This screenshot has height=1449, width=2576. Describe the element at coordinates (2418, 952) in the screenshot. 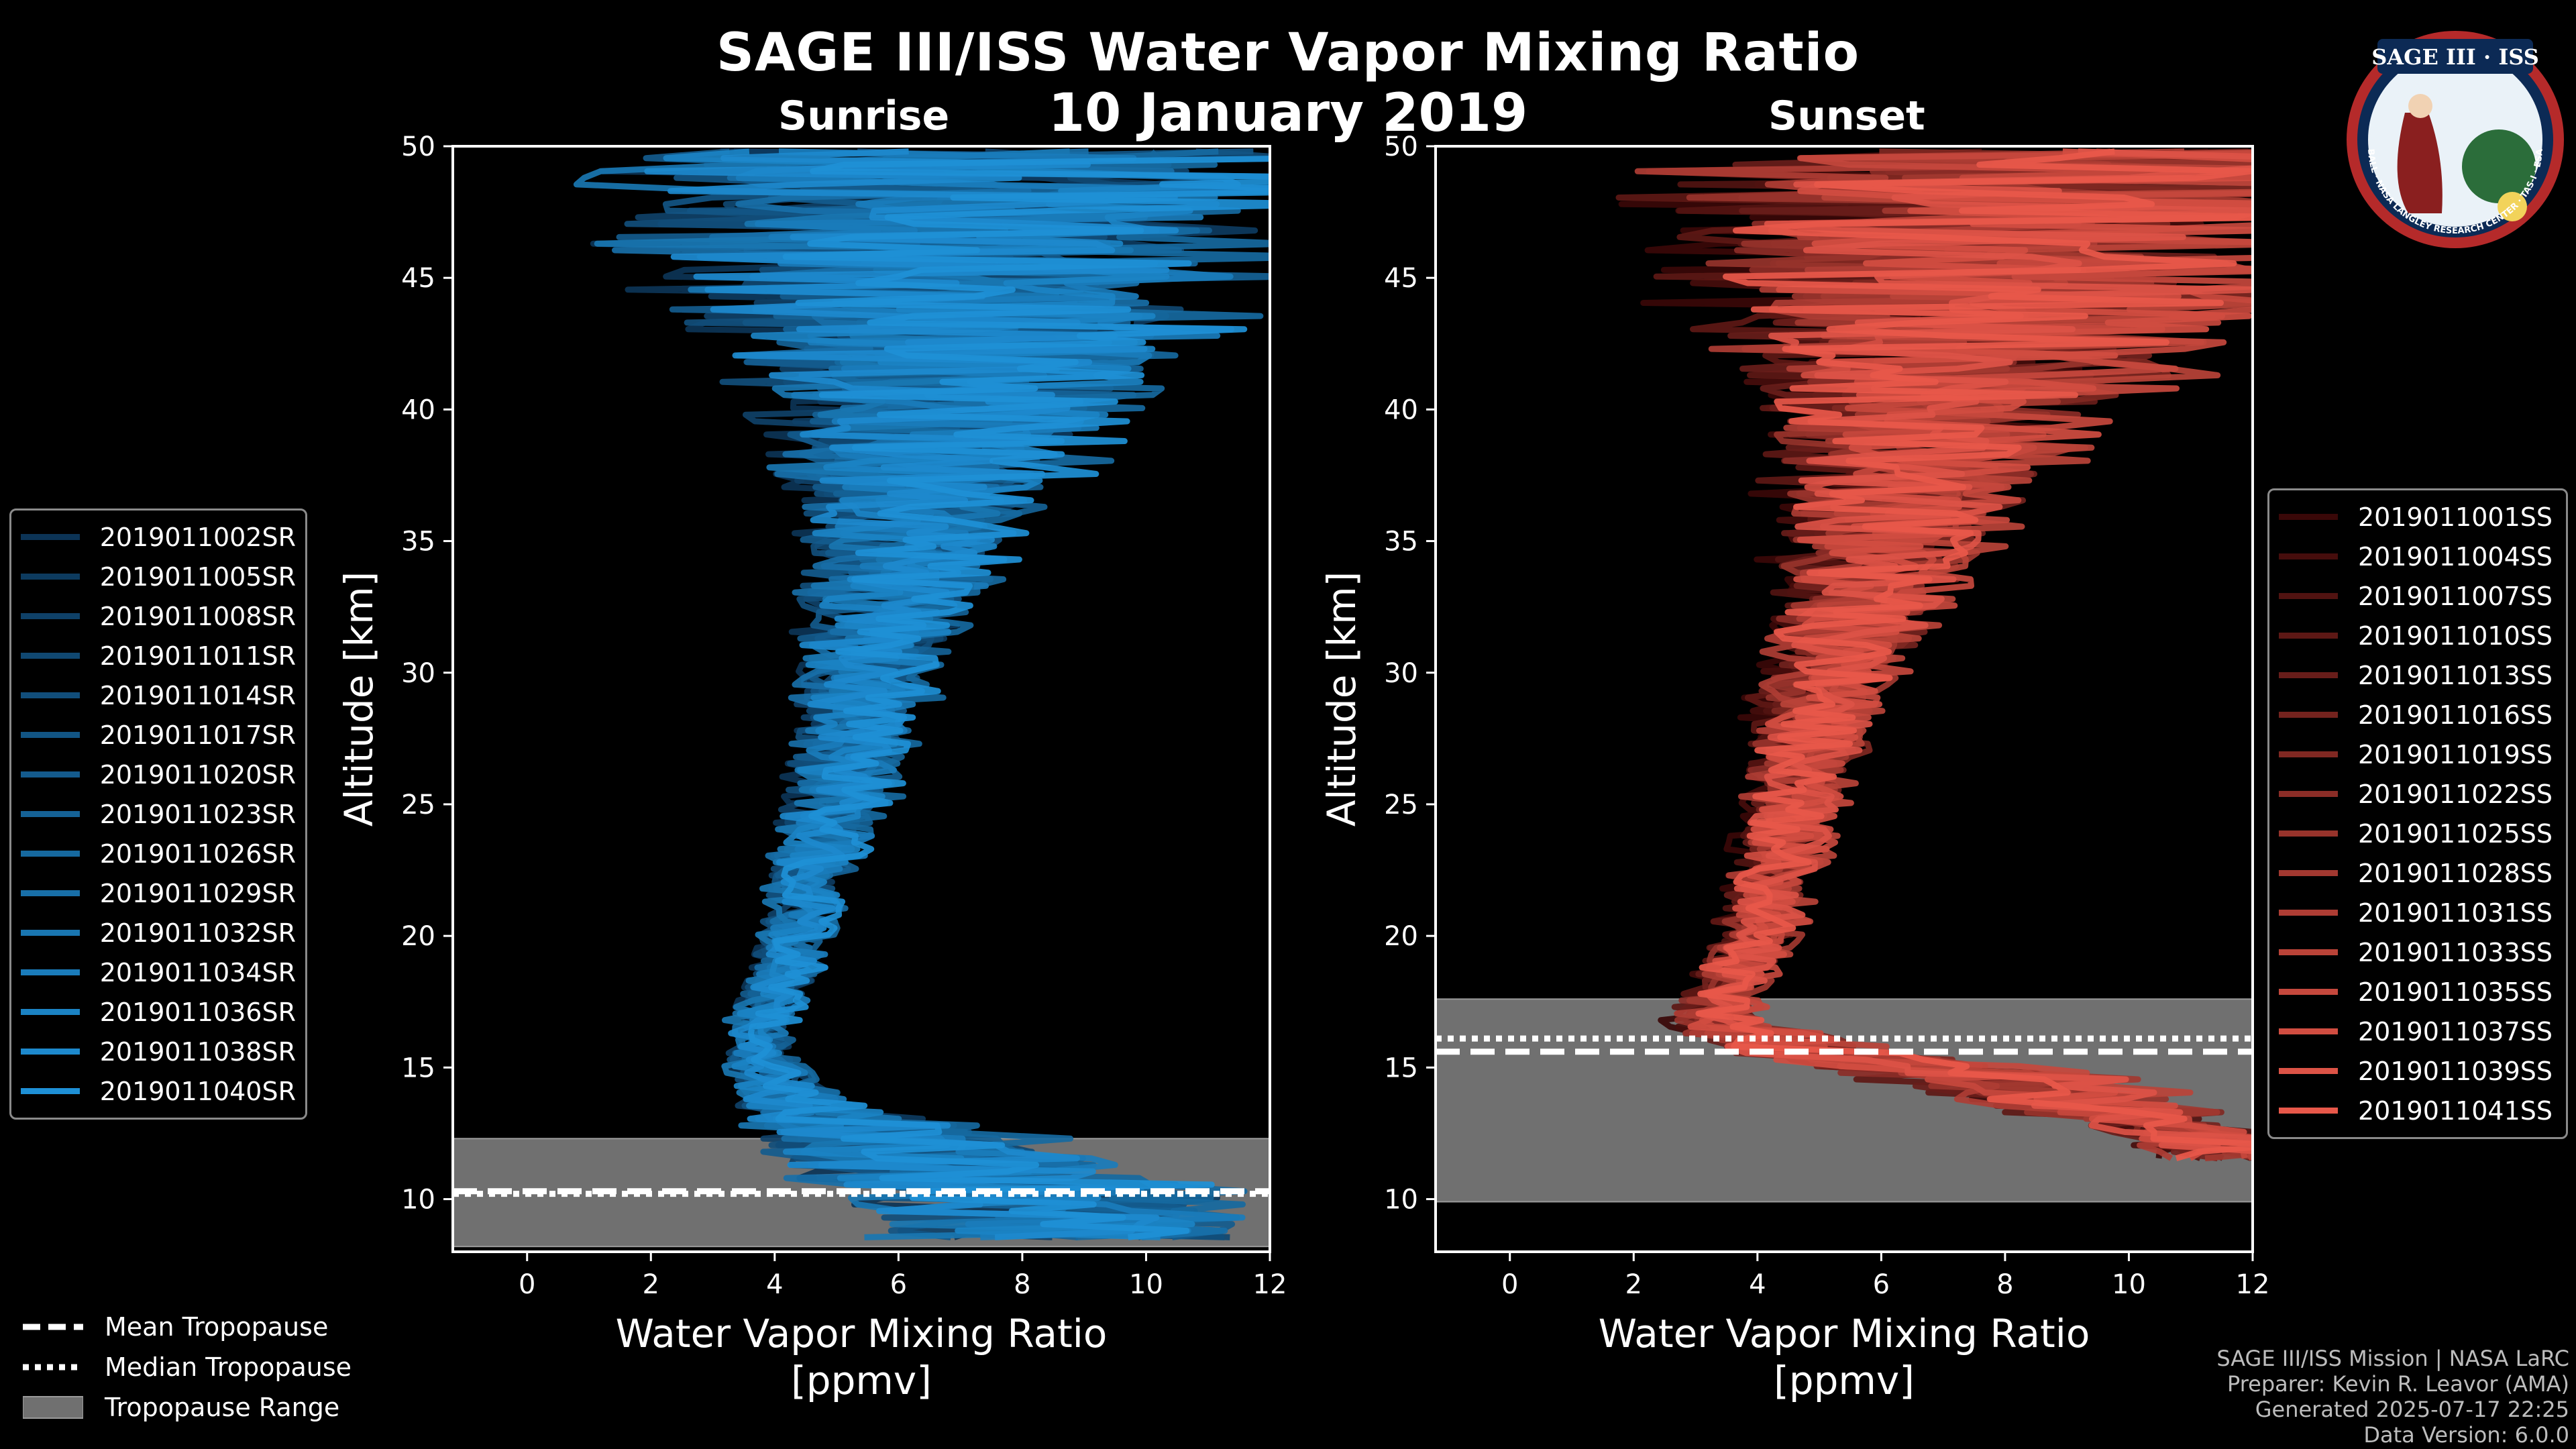

I see `legend-item: 2019011033SS` at that location.